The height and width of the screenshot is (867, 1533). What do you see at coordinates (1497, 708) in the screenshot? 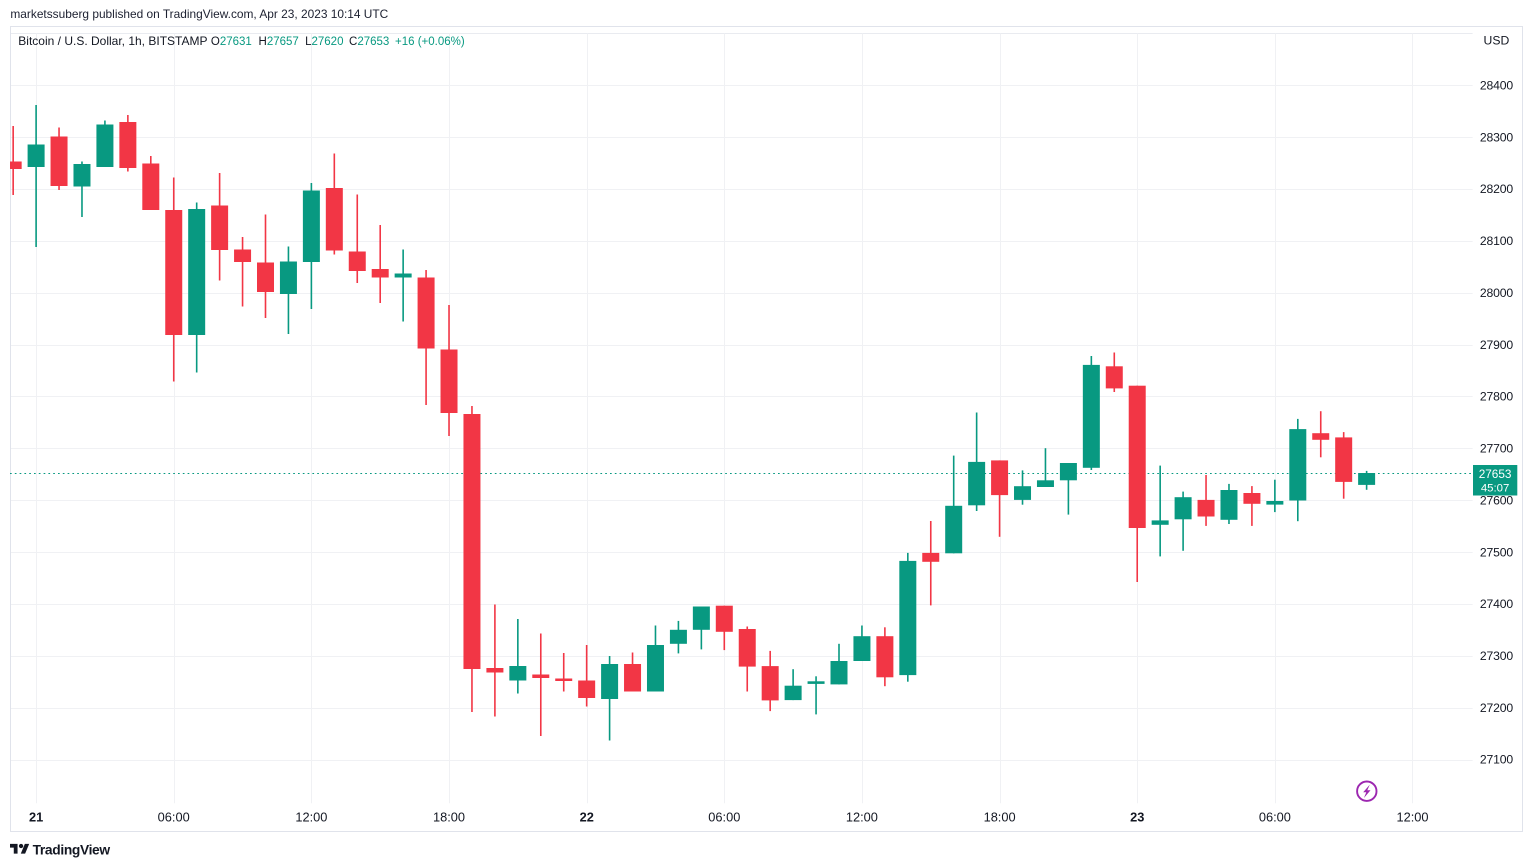
I see `svg-text: 27200` at bounding box center [1497, 708].